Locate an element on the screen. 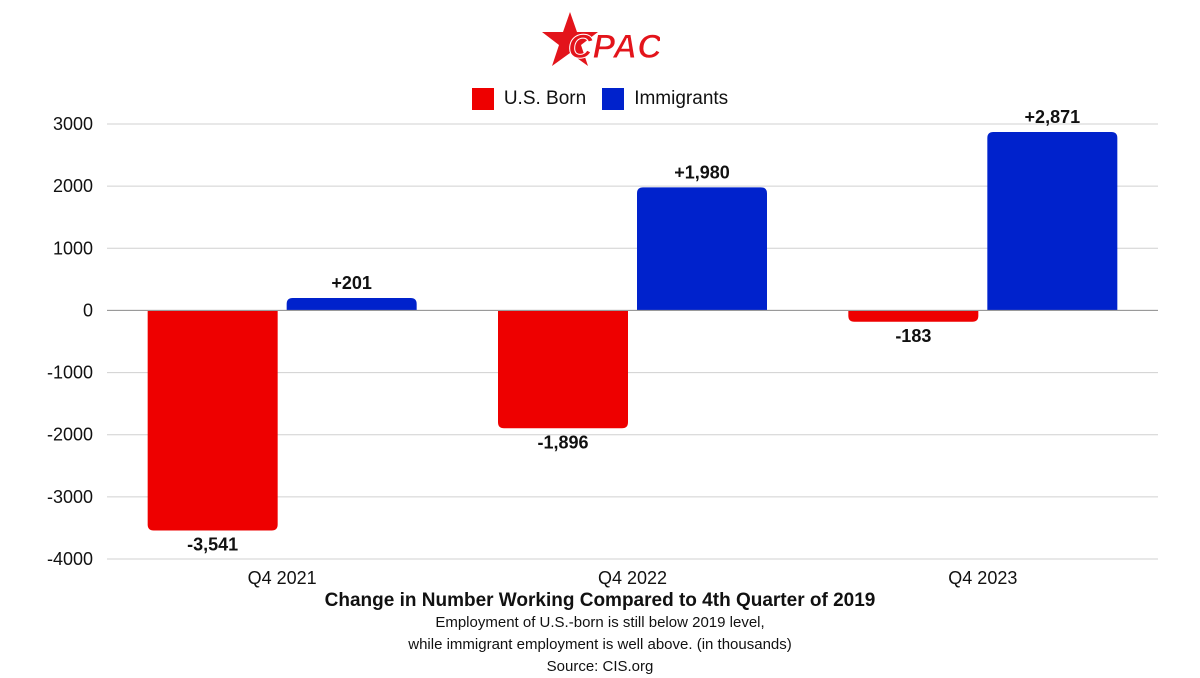 Image resolution: width=1200 pixels, height=678 pixels. x-tick-label: Q4 2023 is located at coordinates (982, 578).